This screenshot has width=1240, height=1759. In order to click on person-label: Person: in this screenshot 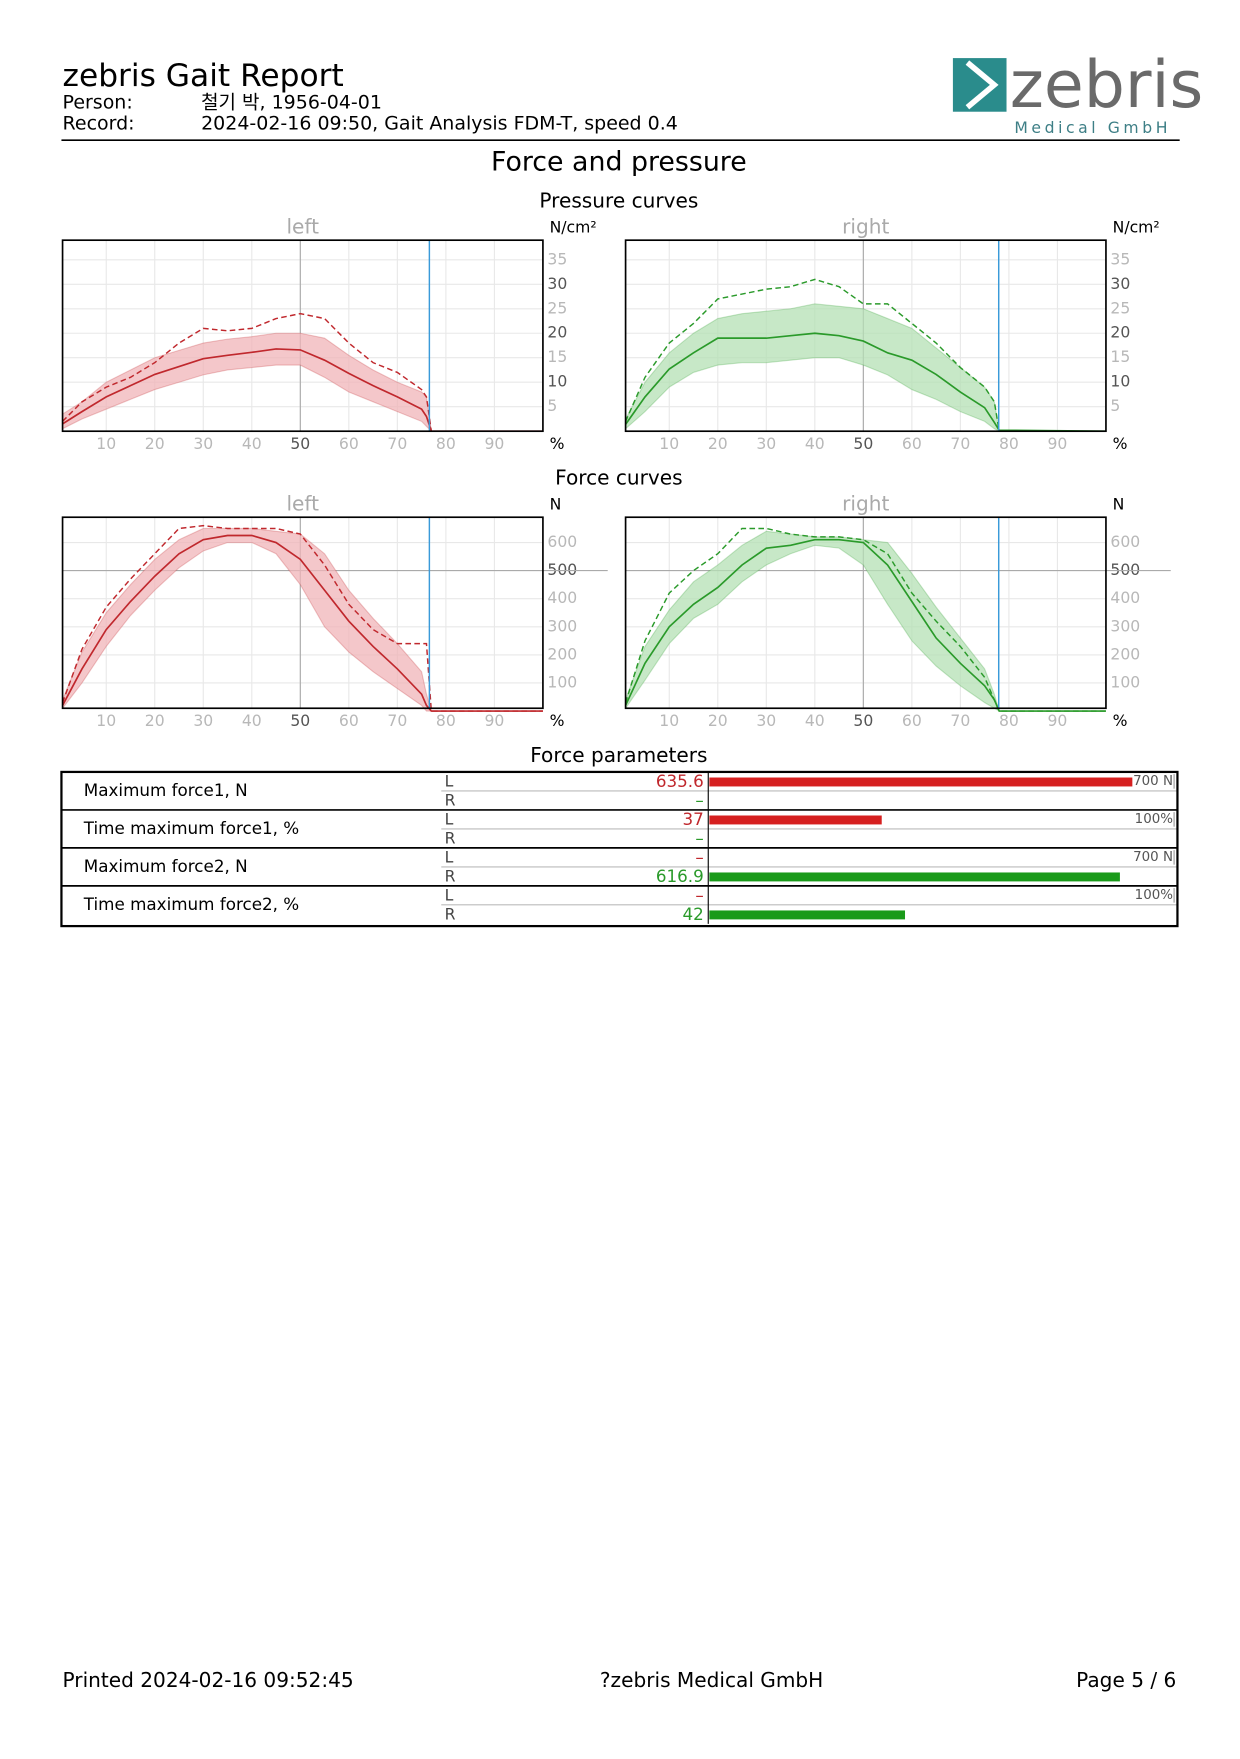, I will do `click(98, 102)`.